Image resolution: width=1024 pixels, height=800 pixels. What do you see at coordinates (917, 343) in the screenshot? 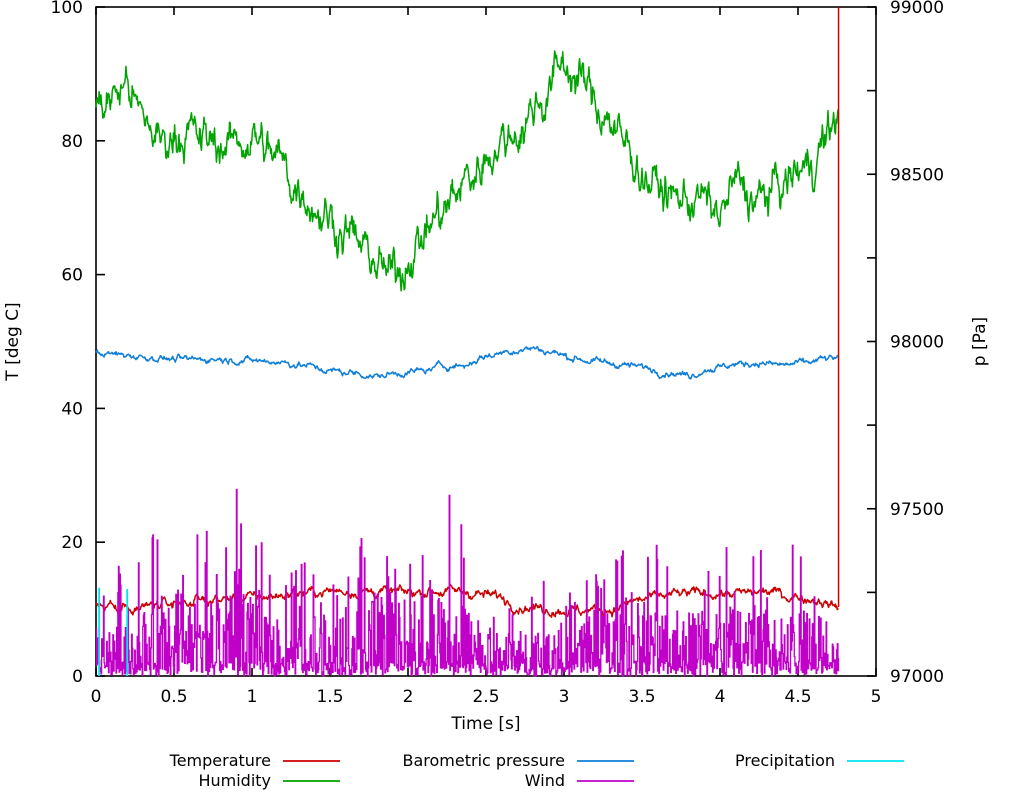
I see `y2-tick-label: 98000` at bounding box center [917, 343].